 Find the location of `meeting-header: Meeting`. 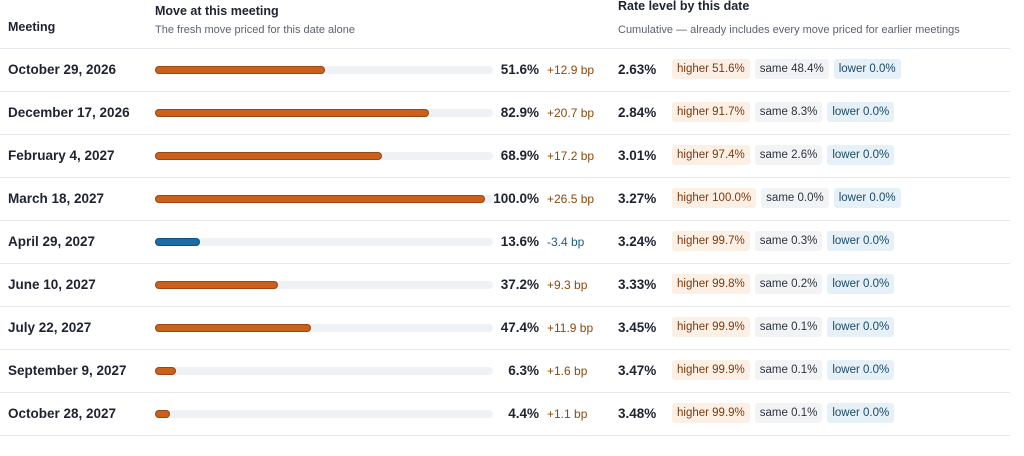

meeting-header: Meeting is located at coordinates (32, 27).